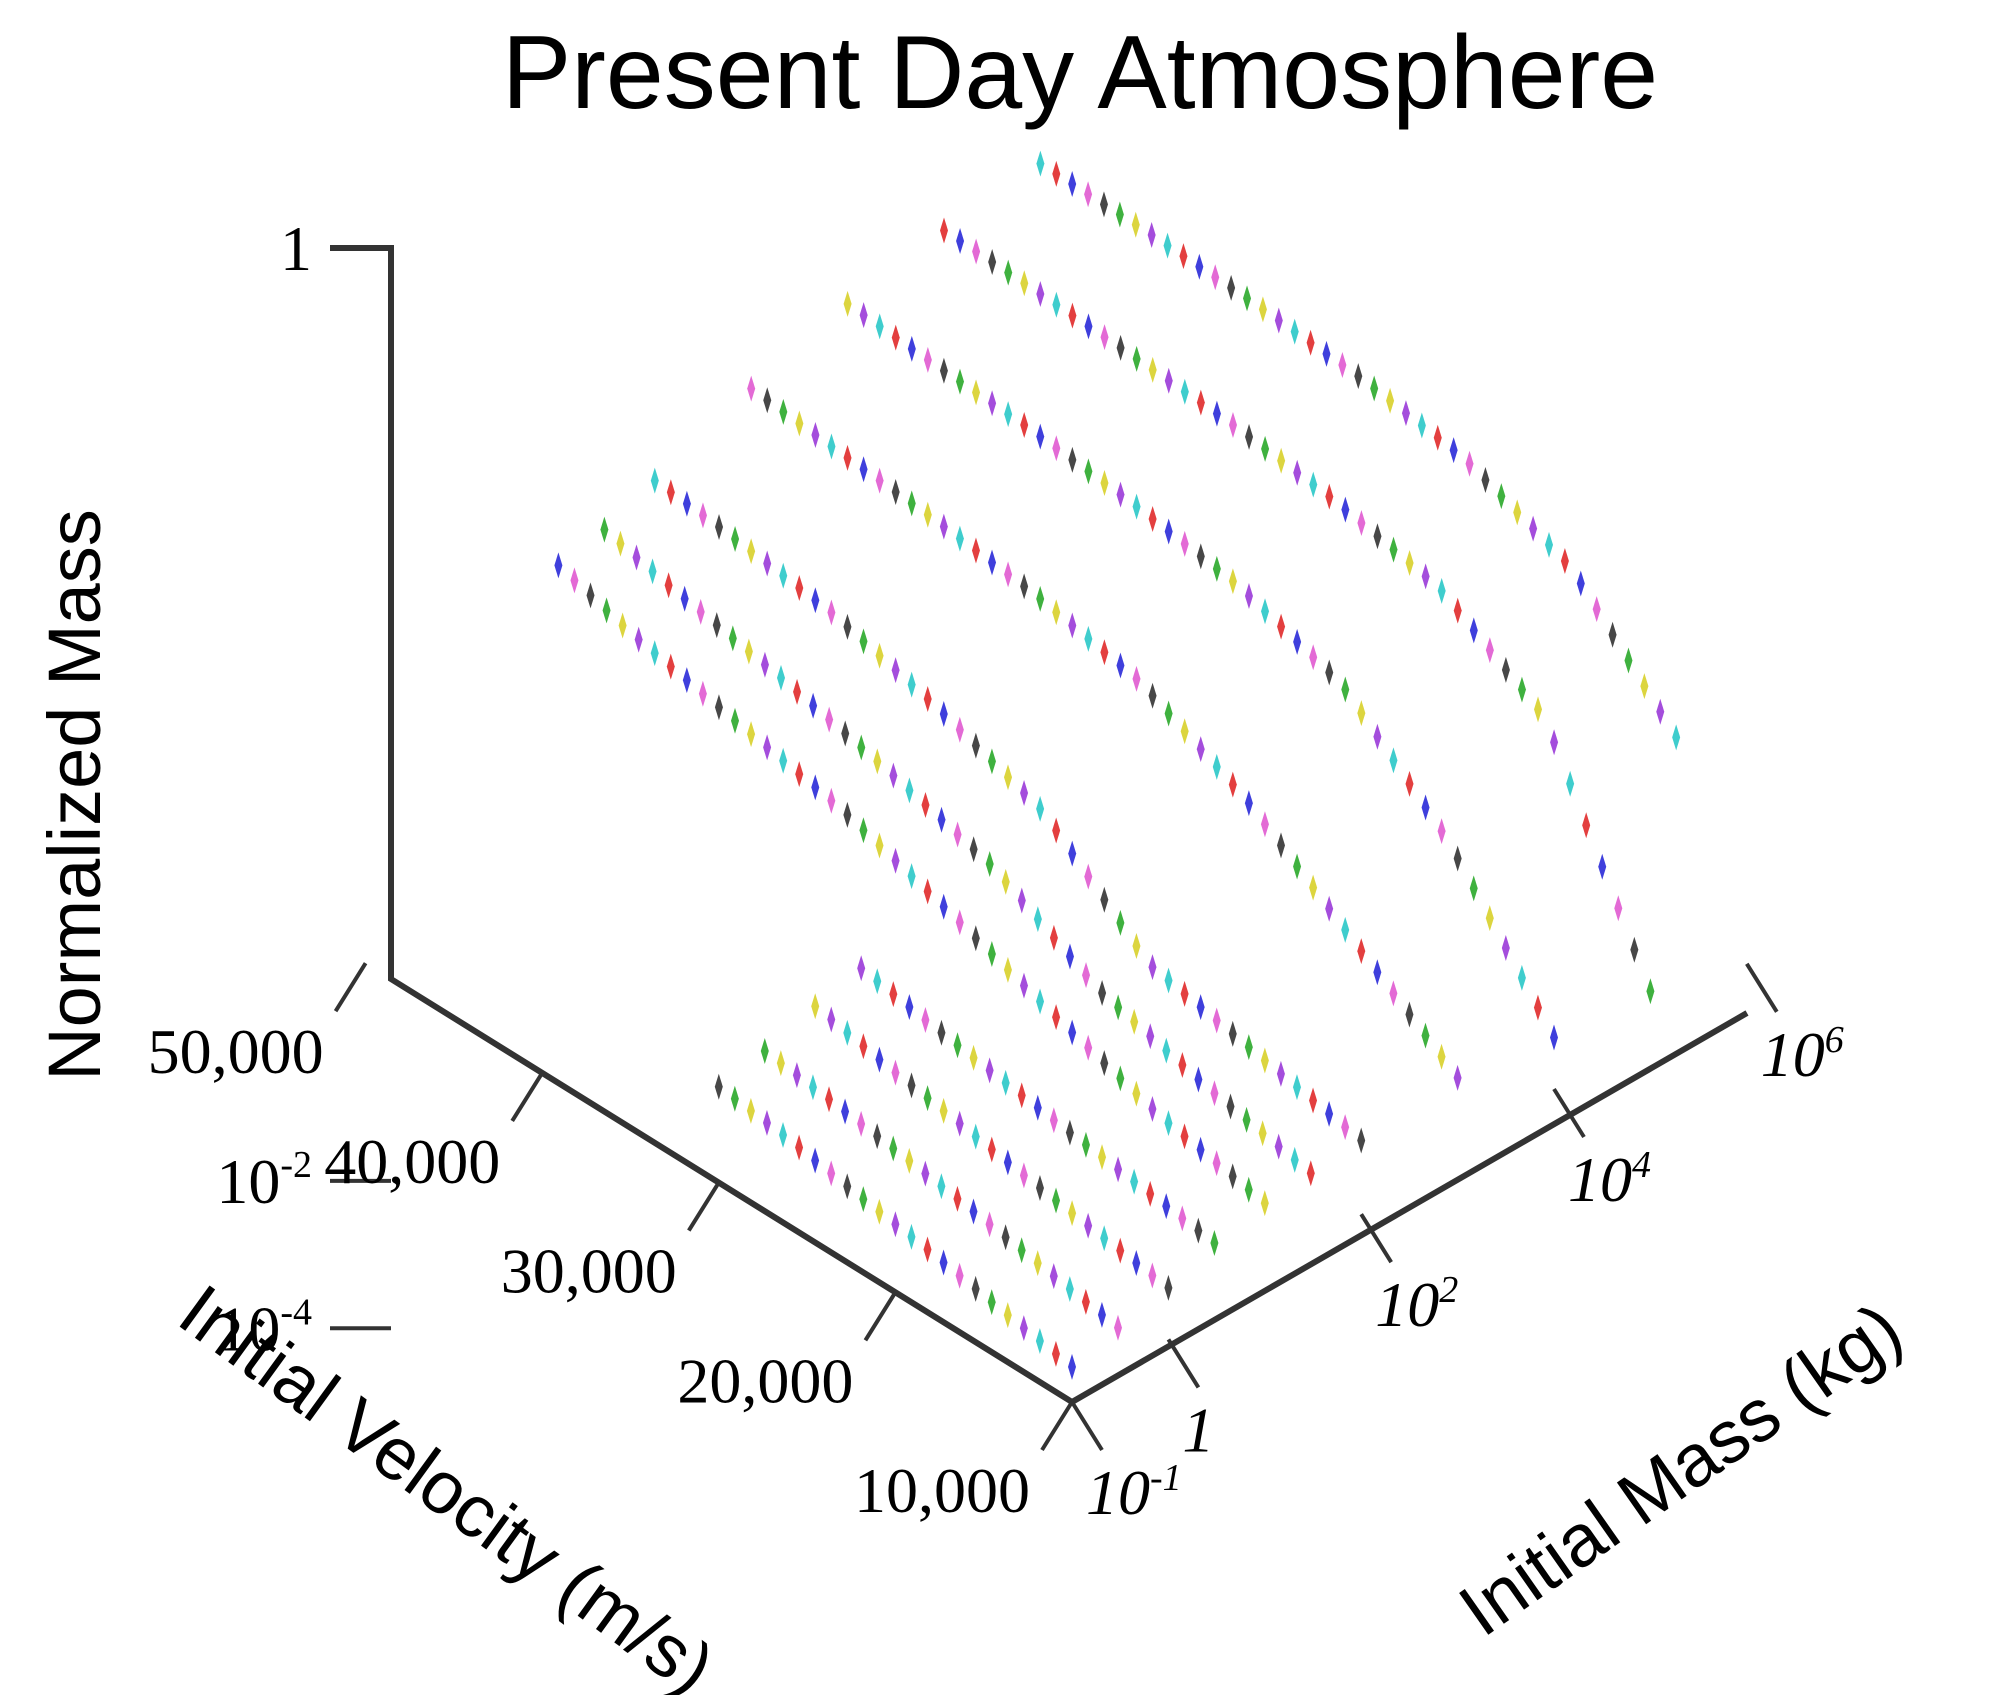  I want to click on velocity-tick-label: 50,000, so click(236, 1051).